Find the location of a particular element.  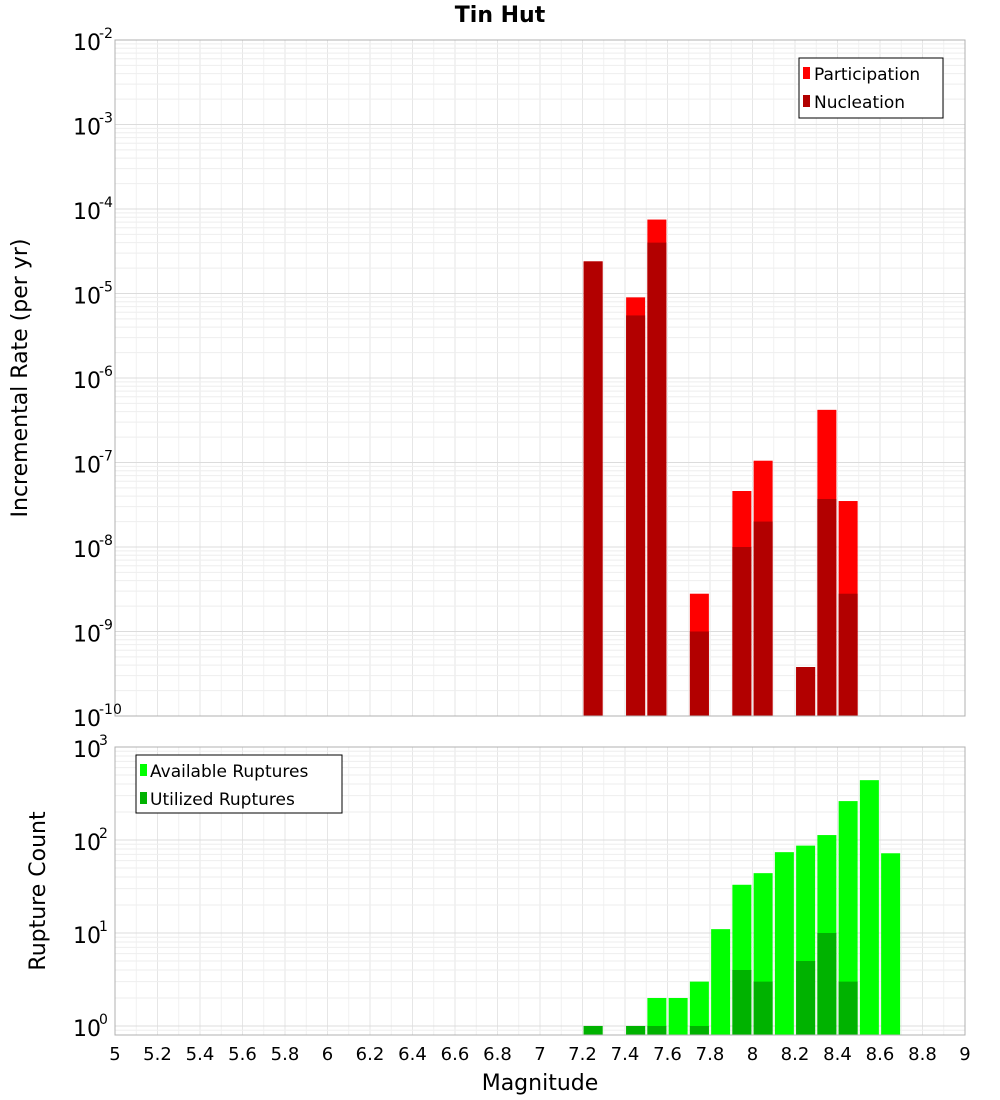

top-legend-box is located at coordinates (871, 88).